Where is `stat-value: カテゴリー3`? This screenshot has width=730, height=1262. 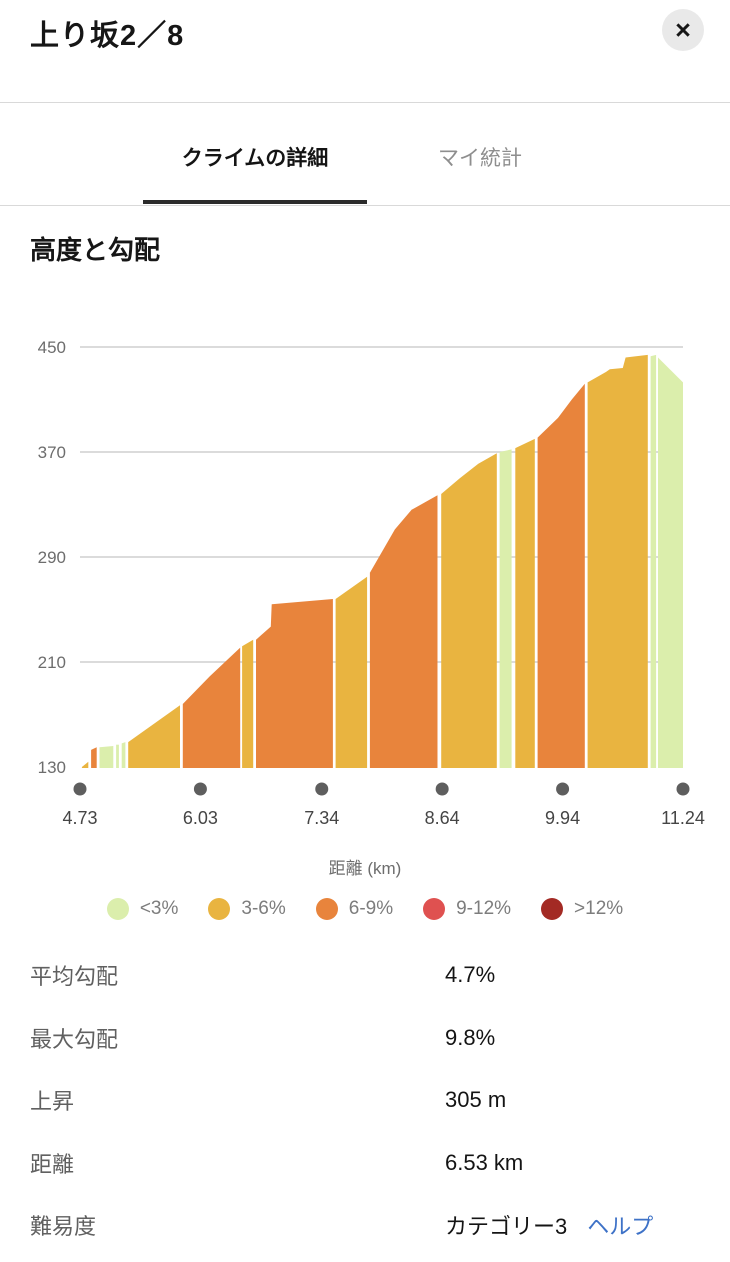 stat-value: カテゴリー3 is located at coordinates (506, 1227).